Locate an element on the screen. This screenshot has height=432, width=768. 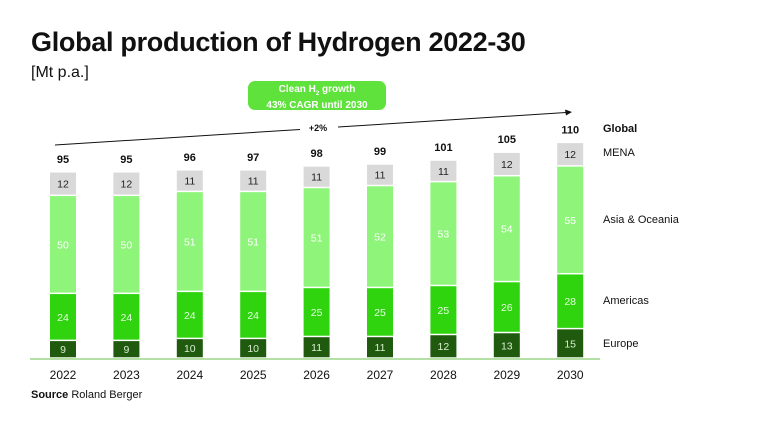
x-tick-label-2029: 2029 is located at coordinates (506, 375).